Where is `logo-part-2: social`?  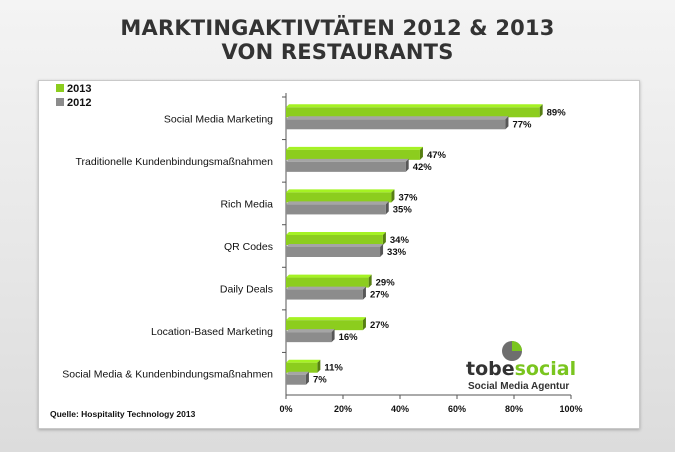 logo-part-2: social is located at coordinates (545, 369).